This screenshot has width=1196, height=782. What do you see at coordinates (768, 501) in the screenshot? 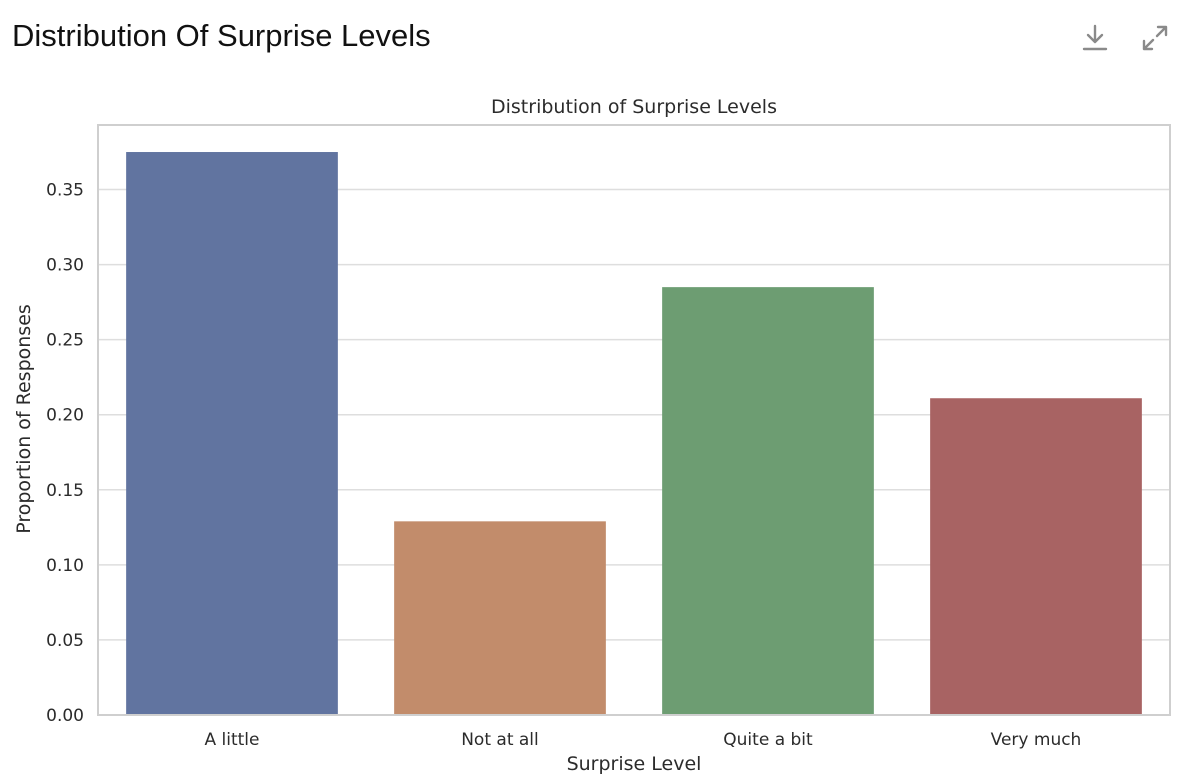
I see `bar-quite-a-bit` at bounding box center [768, 501].